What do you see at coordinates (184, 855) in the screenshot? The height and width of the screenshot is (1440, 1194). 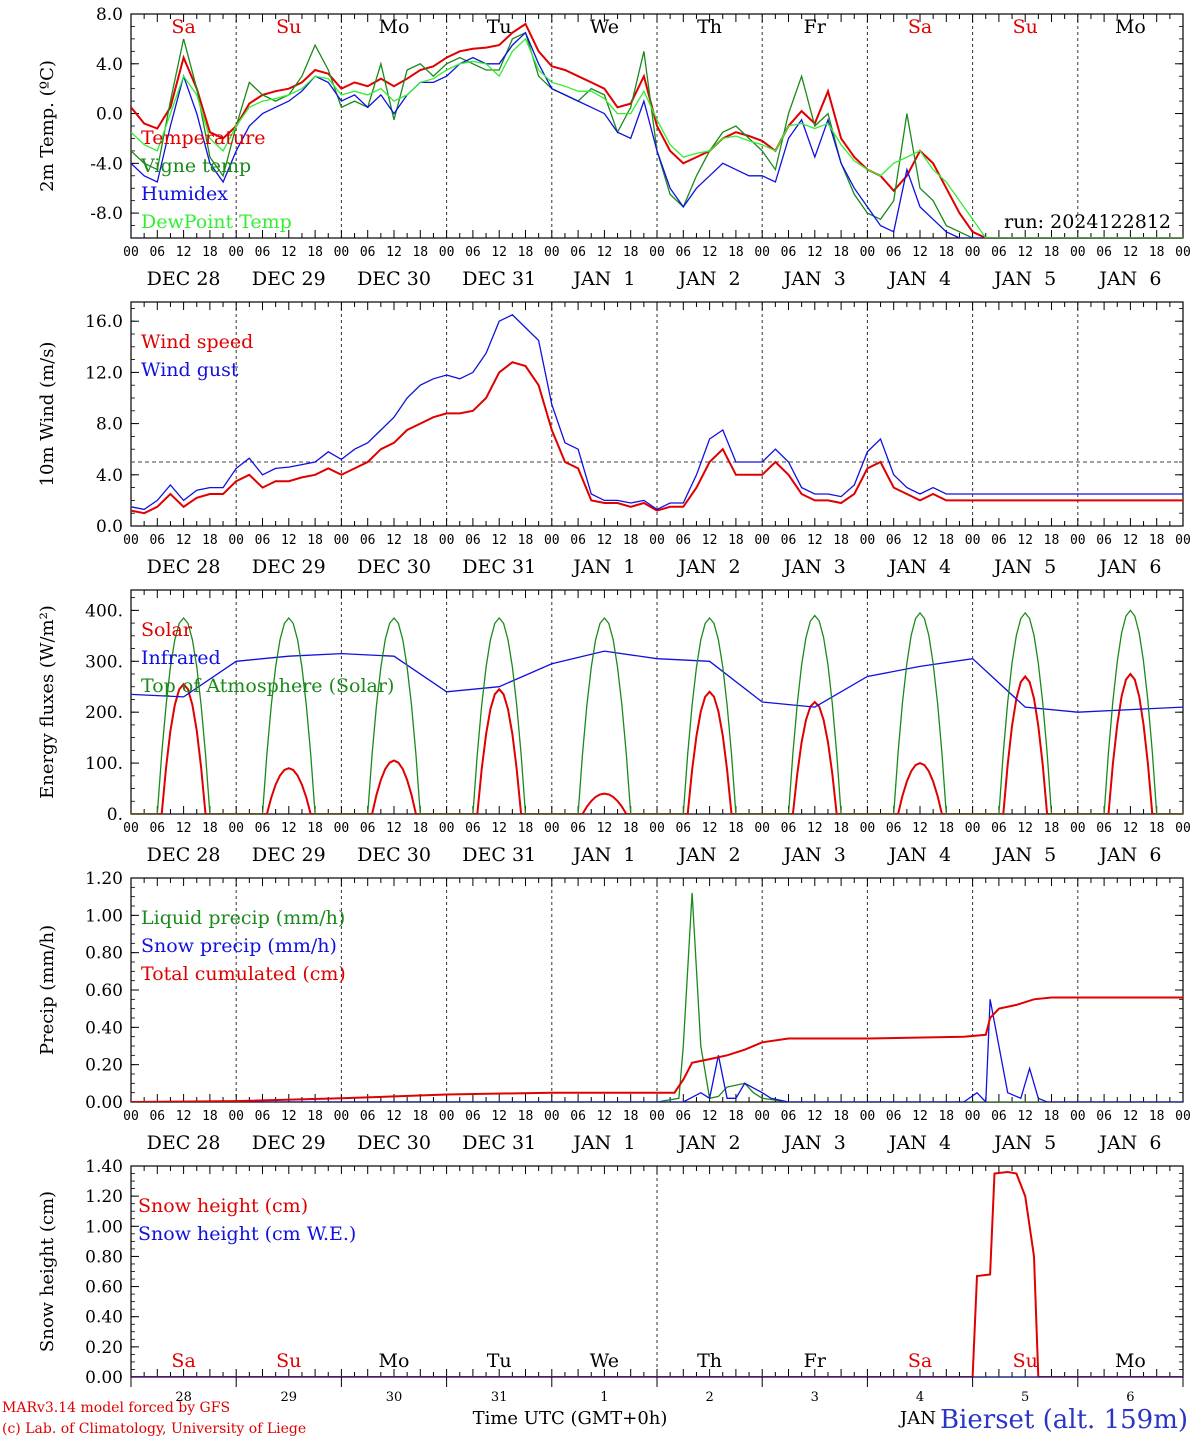 I see `date-label: DEC 28` at bounding box center [184, 855].